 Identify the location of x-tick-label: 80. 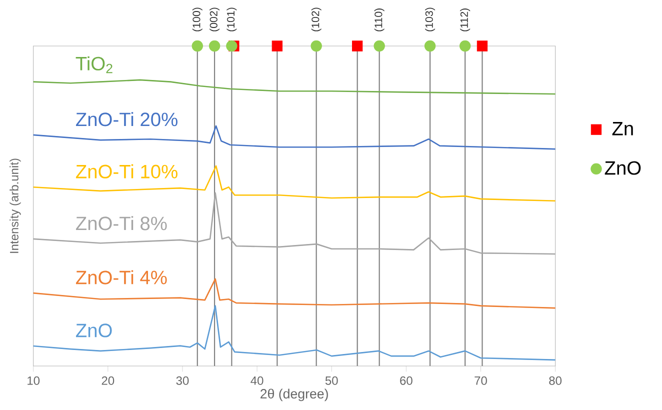
(555, 380).